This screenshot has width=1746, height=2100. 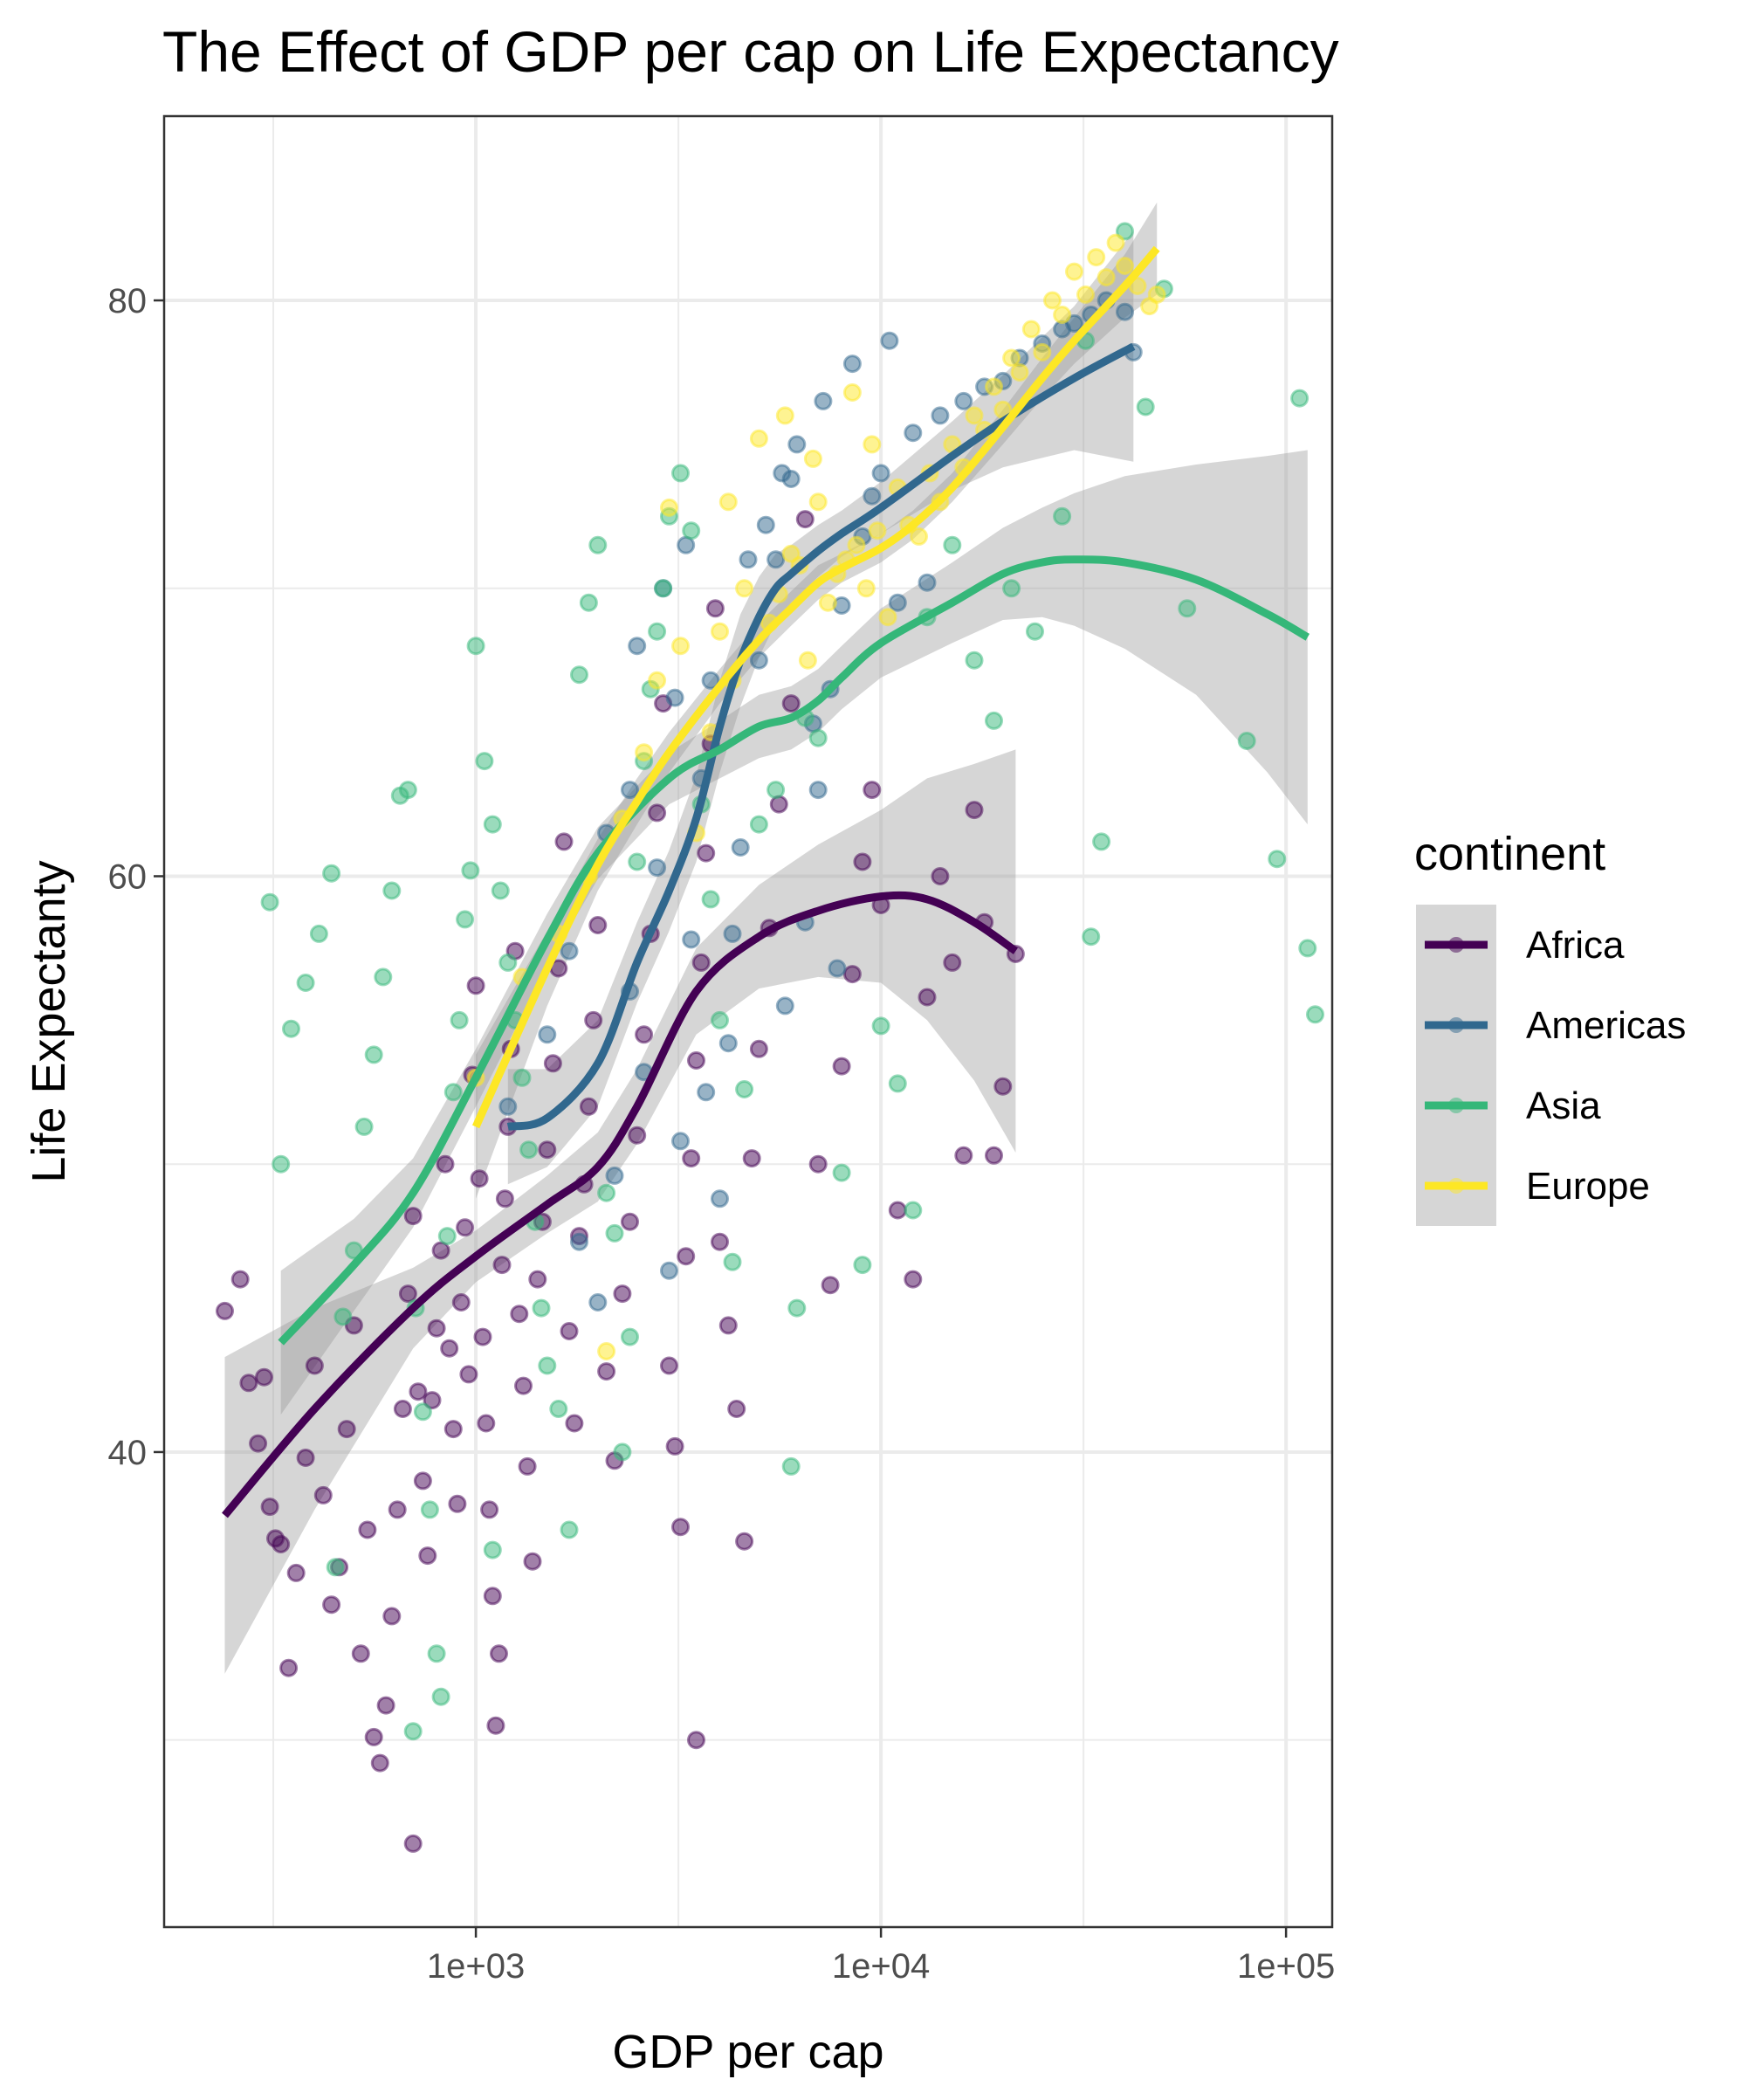 I want to click on legend-item-americas: Americas, so click(x=1551, y=1025).